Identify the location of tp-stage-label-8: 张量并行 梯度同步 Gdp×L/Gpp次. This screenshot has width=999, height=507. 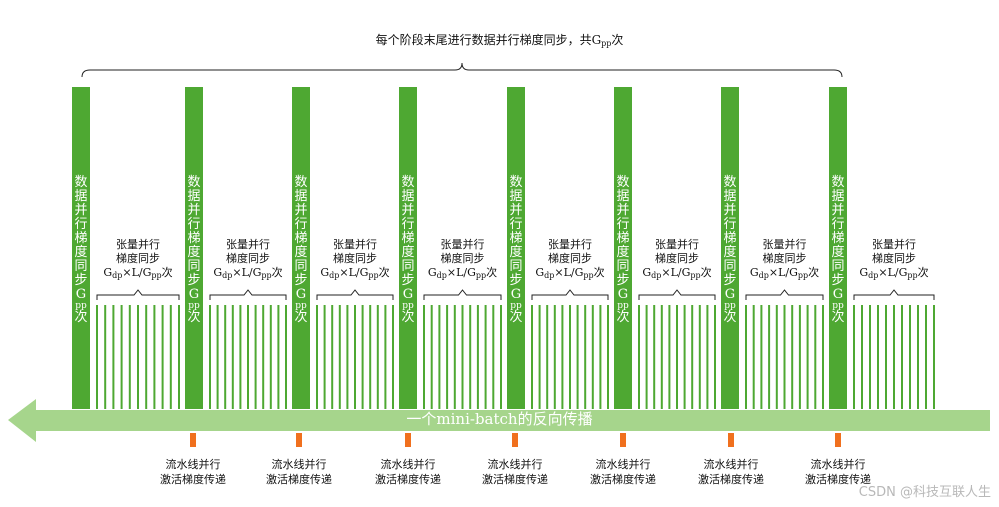
(894, 260).